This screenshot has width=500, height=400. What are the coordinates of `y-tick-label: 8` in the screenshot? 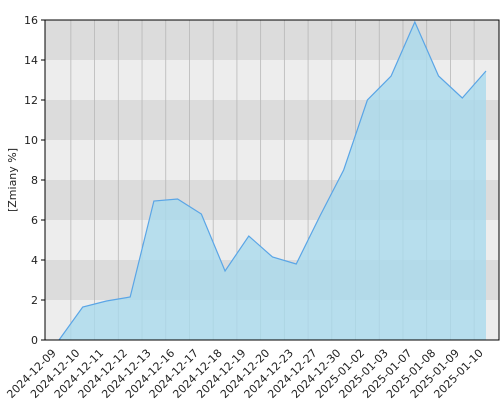 It's located at (34, 180).